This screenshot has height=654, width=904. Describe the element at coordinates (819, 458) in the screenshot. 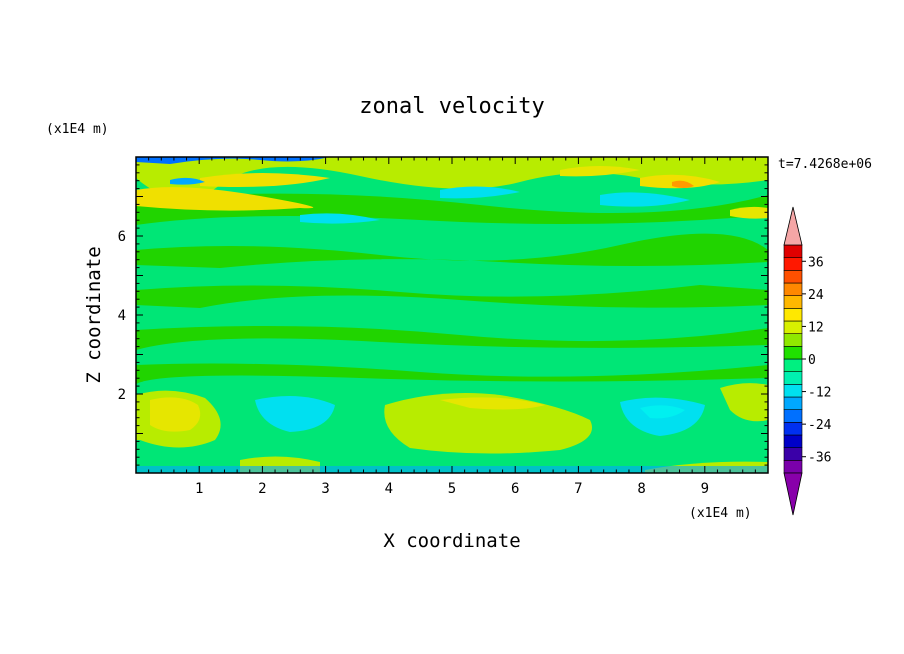

I see `colorbar-tick-label: -36` at that location.